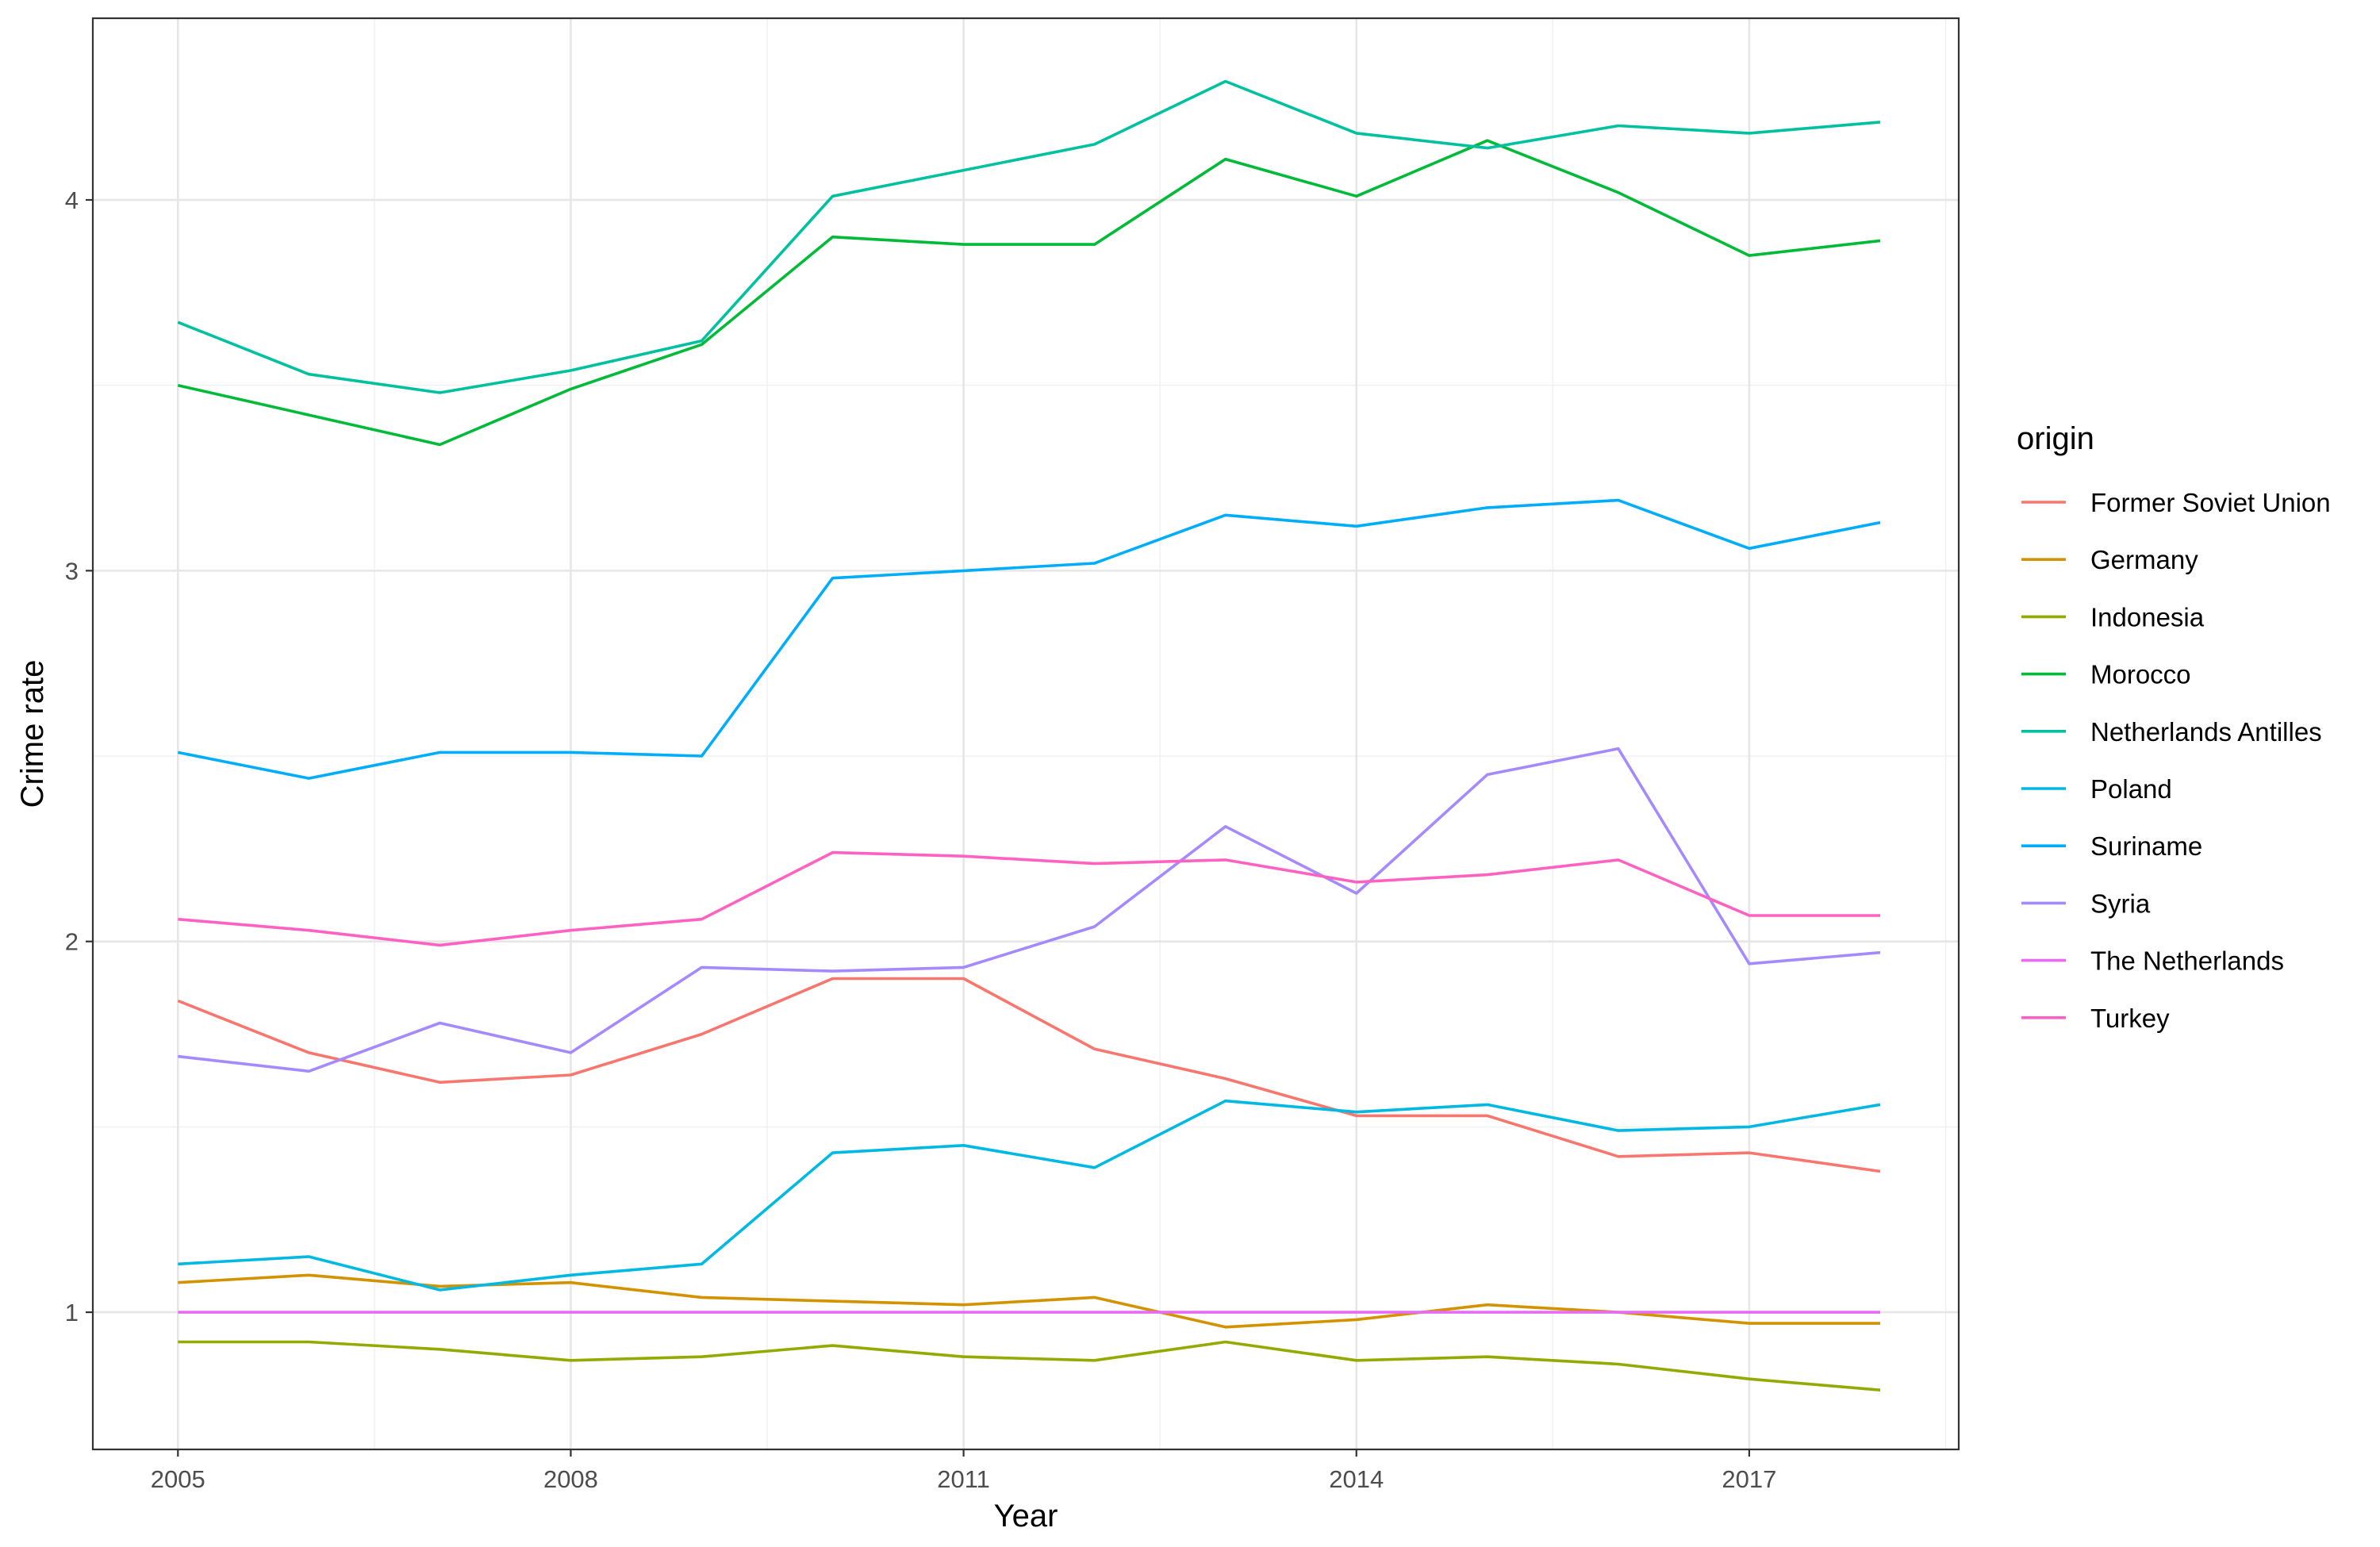 The width and height of the screenshot is (2380, 1547). I want to click on legend-label-former-soviet-union: Former Soviet Union, so click(2210, 502).